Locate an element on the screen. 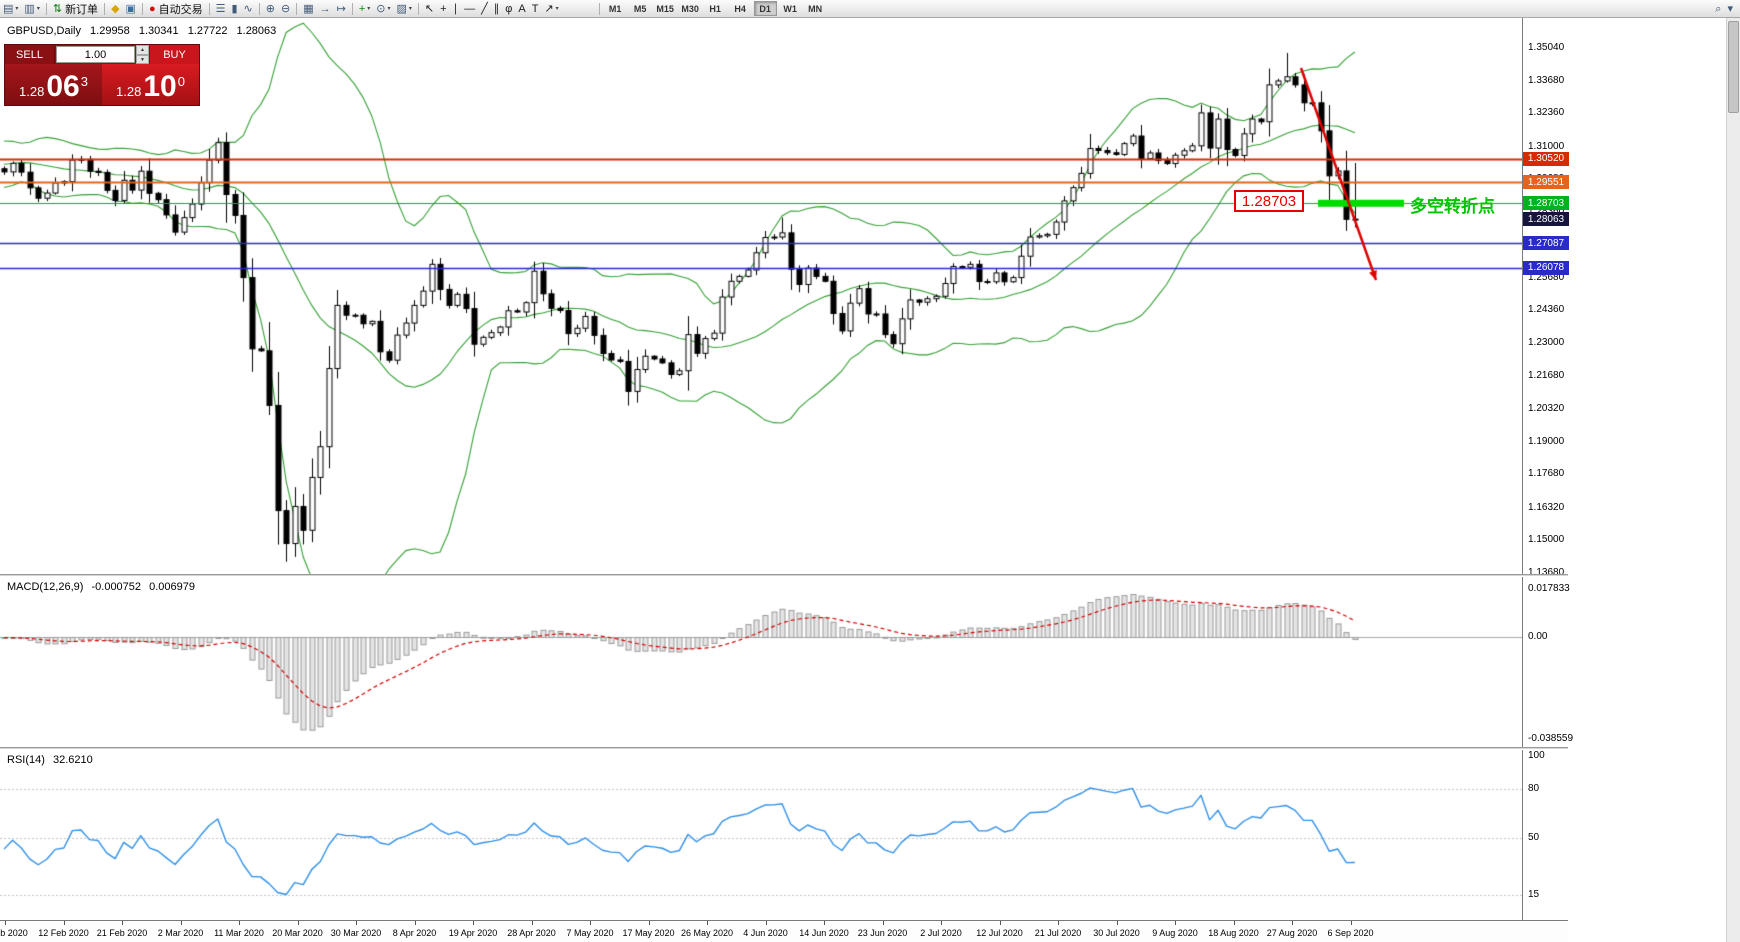 The width and height of the screenshot is (1740, 942). cursor-icon: ↖ is located at coordinates (429, 8).